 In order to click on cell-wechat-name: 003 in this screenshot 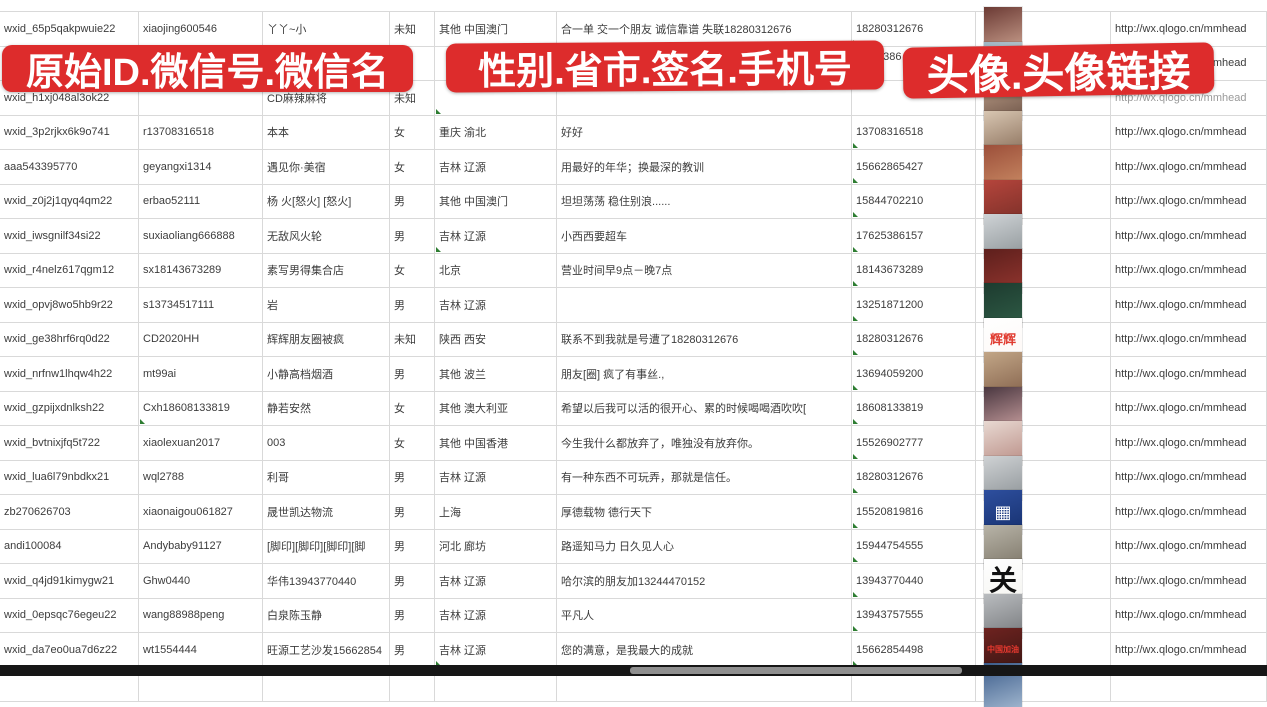, I will do `click(326, 443)`.